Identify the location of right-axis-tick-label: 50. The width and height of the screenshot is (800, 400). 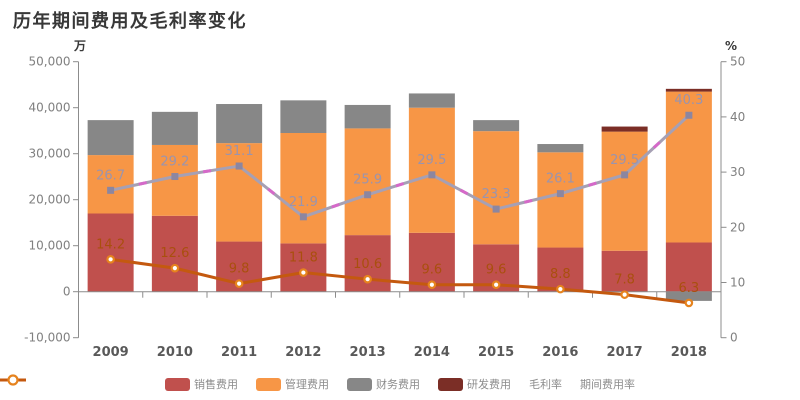
(737, 62).